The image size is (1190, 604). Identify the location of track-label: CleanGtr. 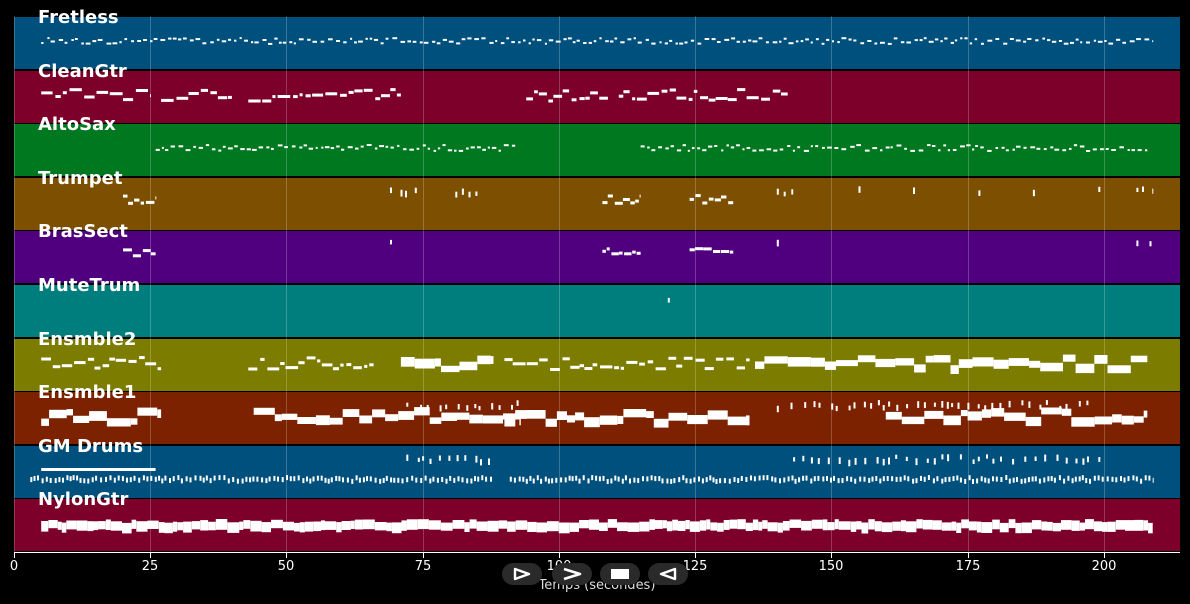
(82, 71).